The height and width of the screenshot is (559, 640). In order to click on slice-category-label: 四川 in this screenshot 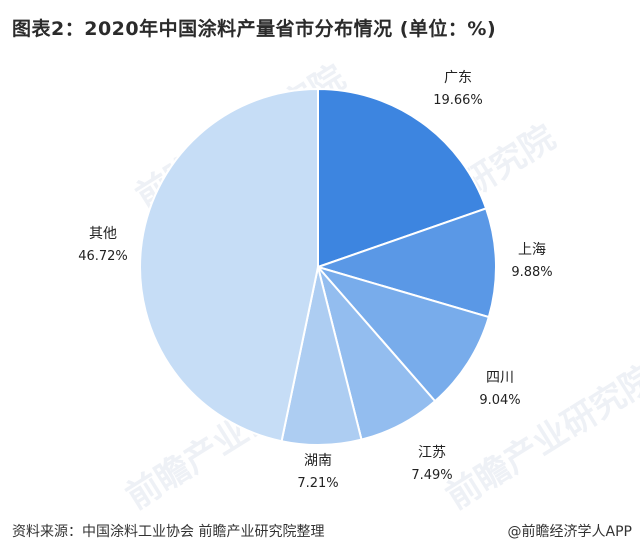, I will do `click(500, 378)`.